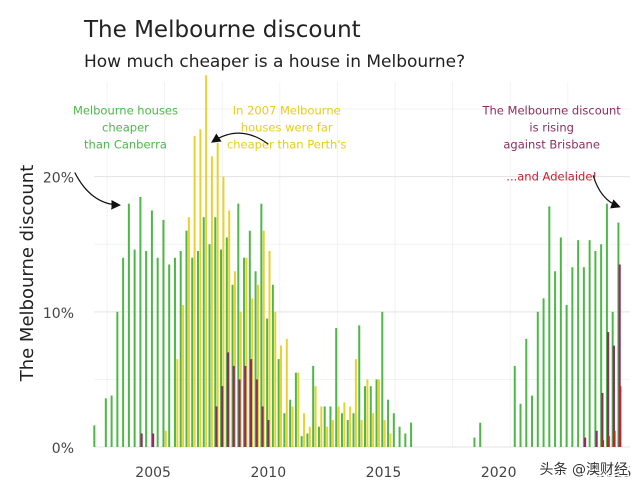  I want to click on x-tick-label: 2020, so click(499, 473).